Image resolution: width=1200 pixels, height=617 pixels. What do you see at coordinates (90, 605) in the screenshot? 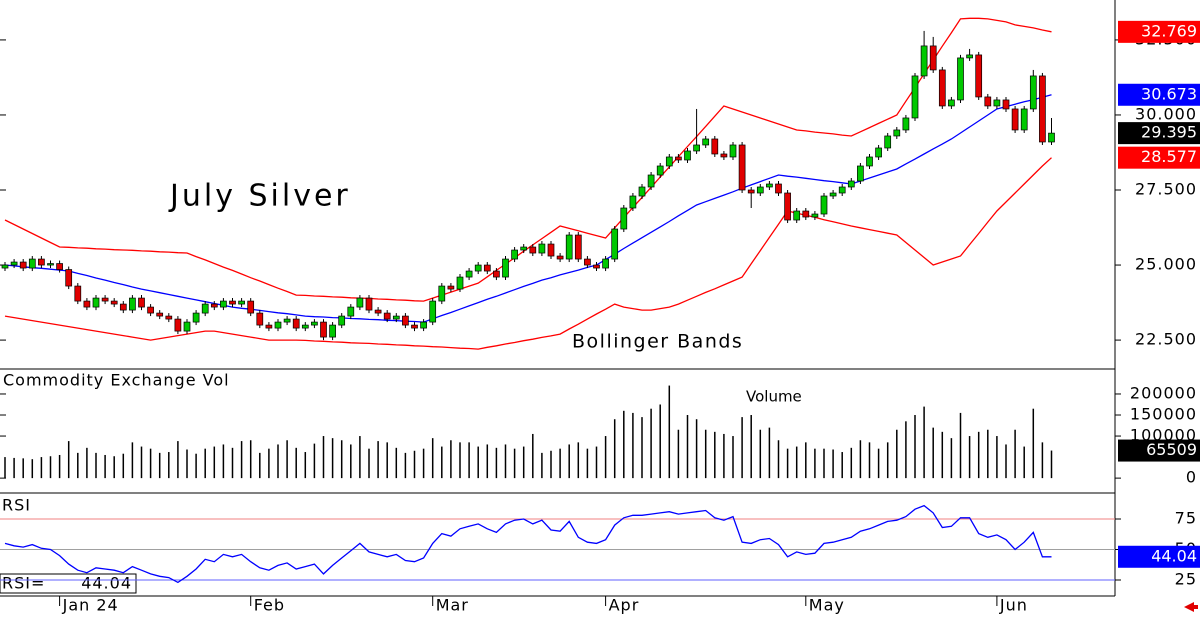
I see `x-tick-label: Jan 24` at bounding box center [90, 605].